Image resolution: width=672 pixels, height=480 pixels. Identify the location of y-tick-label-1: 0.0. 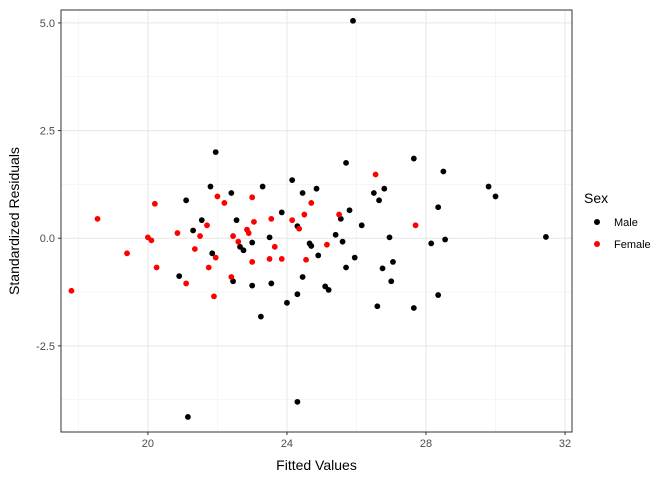
(47, 239).